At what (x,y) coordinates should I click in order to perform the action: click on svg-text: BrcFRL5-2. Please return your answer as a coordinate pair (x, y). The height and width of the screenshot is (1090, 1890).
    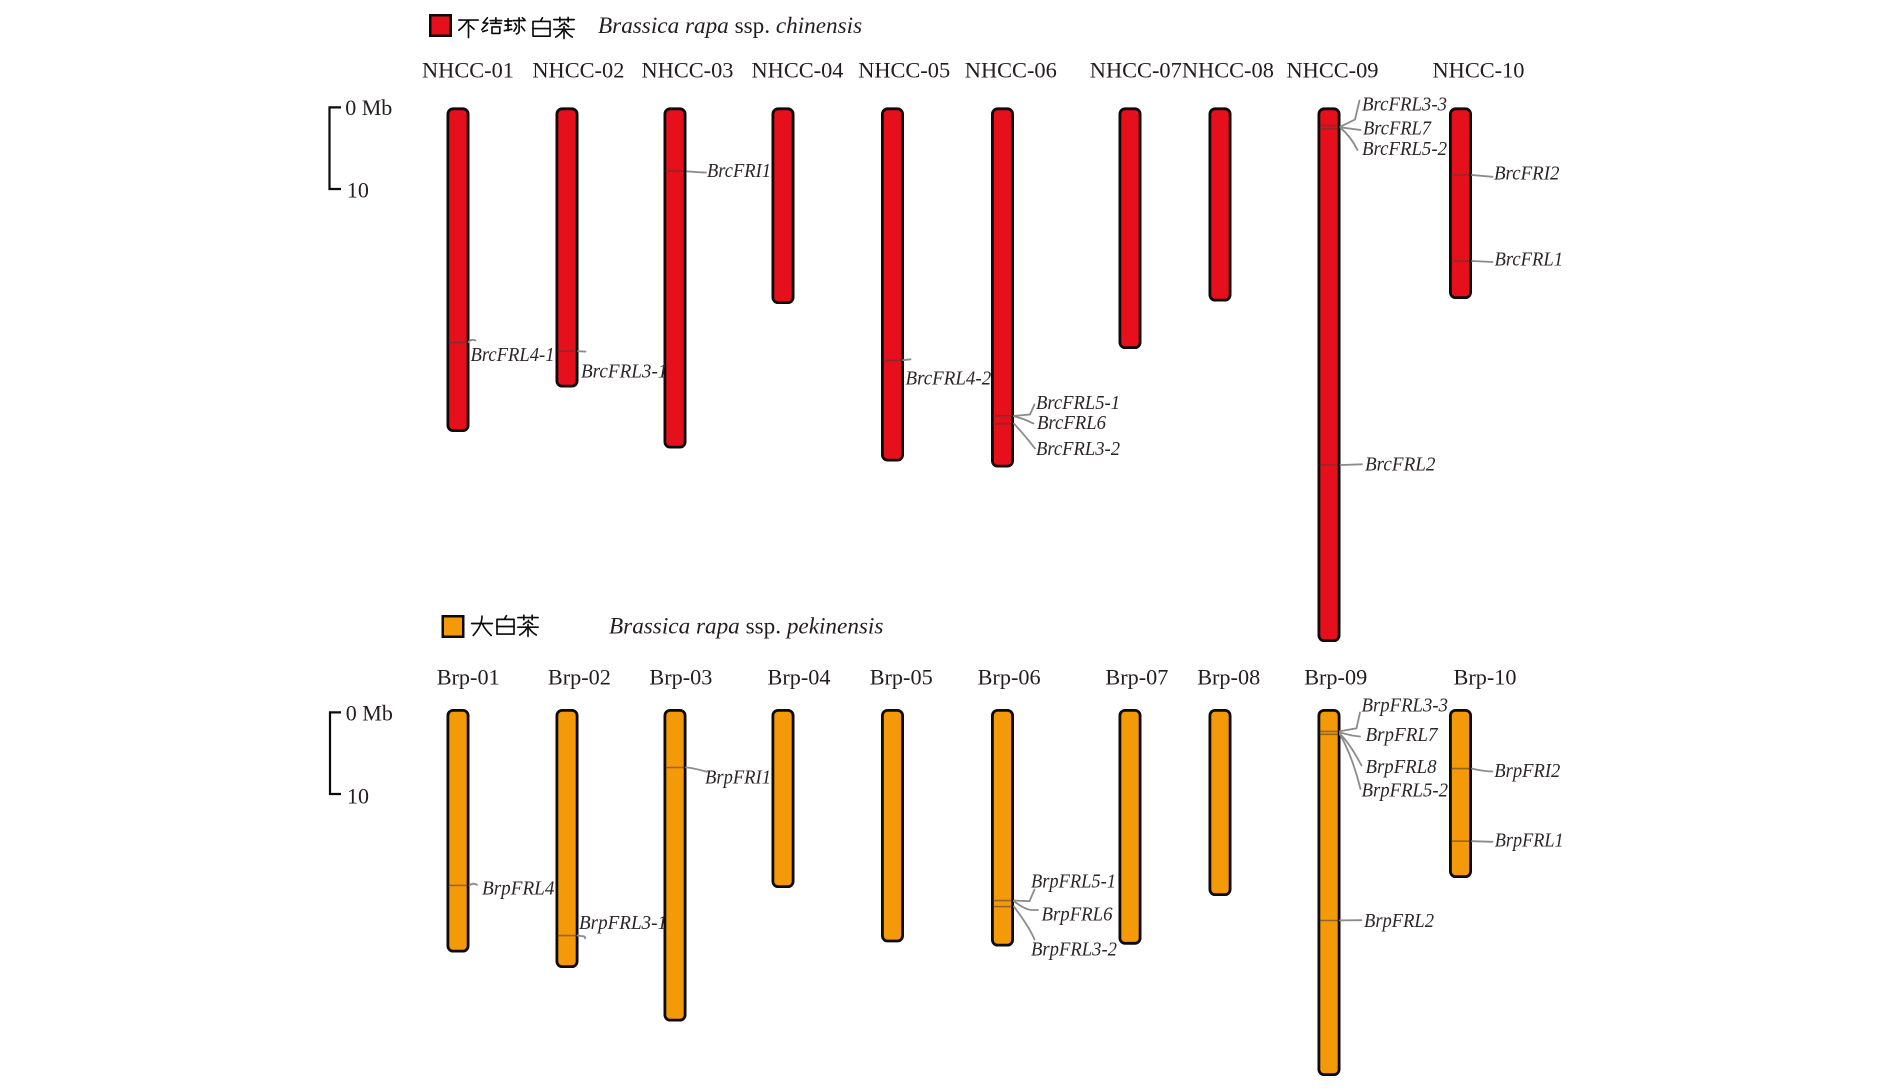
    Looking at the image, I should click on (1404, 149).